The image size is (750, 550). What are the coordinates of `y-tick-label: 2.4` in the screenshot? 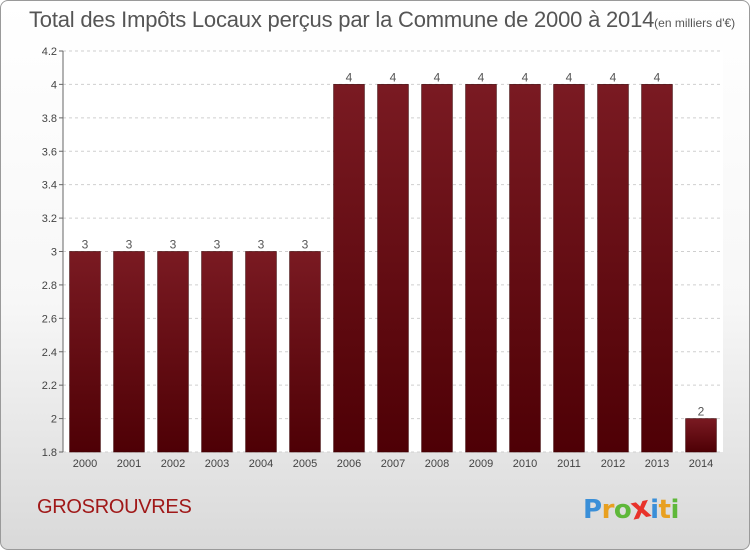 It's located at (49, 353).